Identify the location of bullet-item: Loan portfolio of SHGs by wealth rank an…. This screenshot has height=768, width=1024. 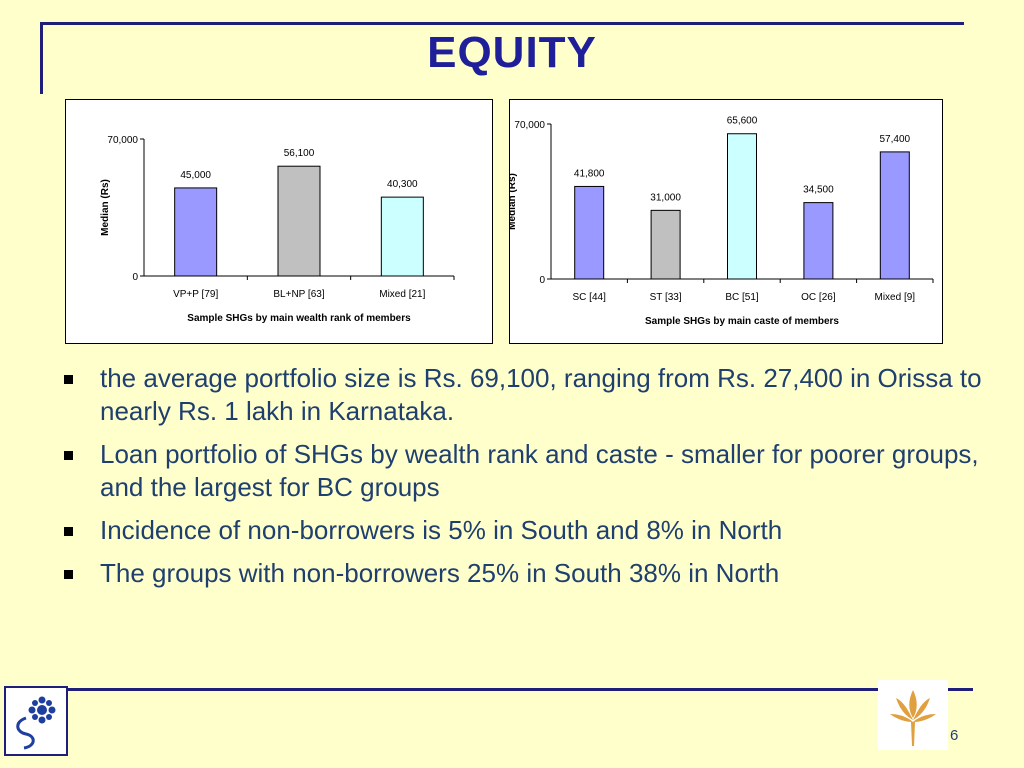
(533, 471).